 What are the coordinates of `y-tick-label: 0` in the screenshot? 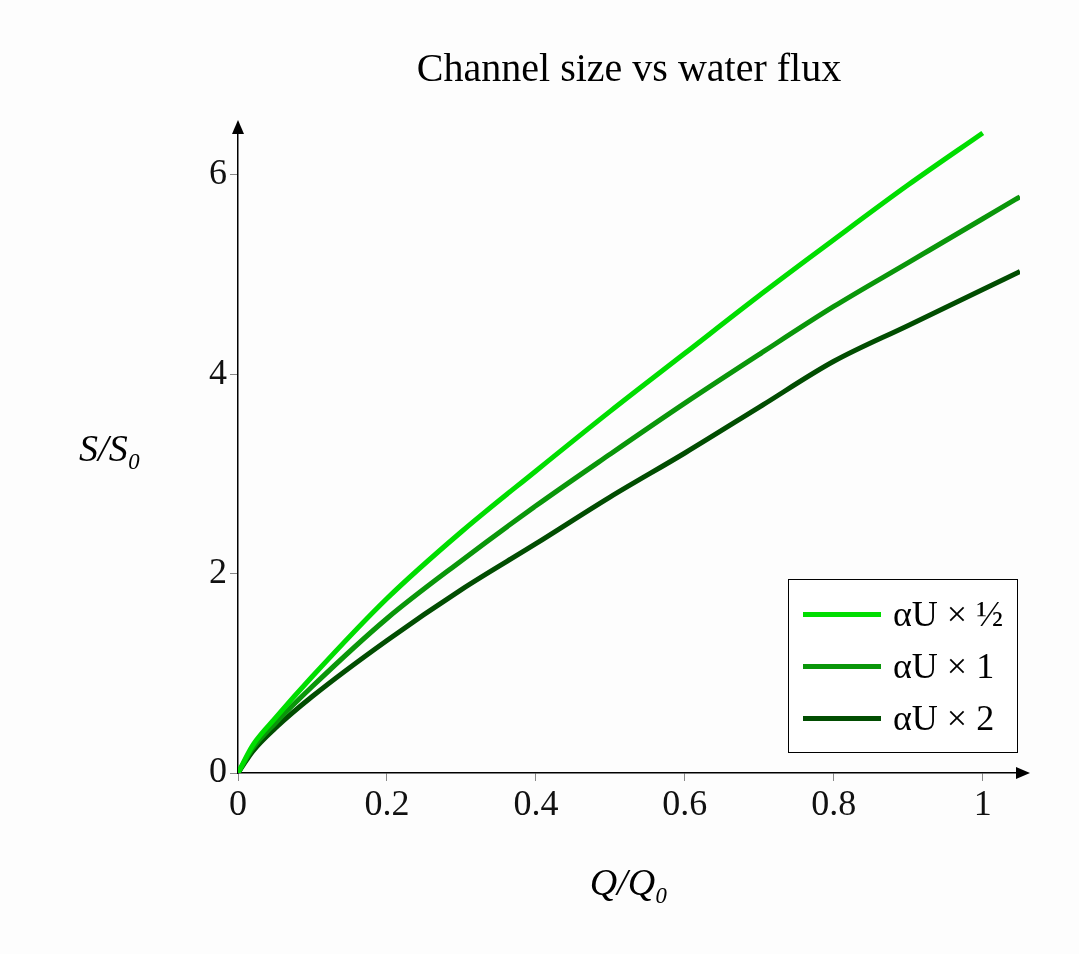 It's located at (218, 770).